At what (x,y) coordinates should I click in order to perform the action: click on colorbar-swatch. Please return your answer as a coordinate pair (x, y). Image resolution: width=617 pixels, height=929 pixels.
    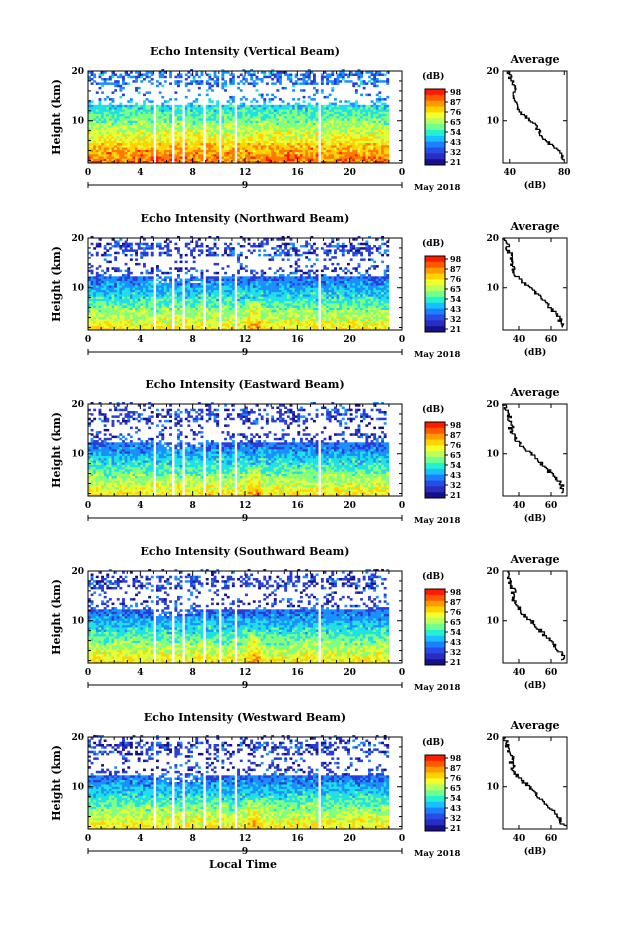
    Looking at the image, I should click on (435, 127).